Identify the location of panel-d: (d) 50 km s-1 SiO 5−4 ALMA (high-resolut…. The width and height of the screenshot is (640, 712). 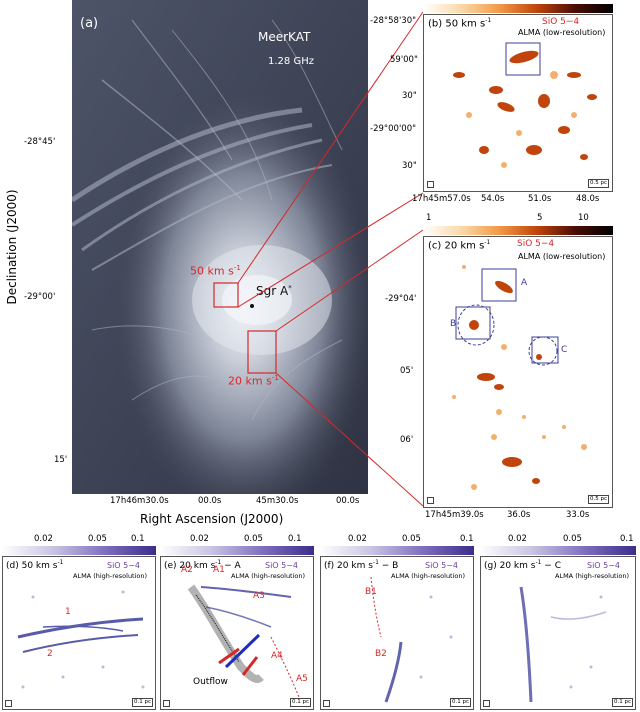
(79, 633).